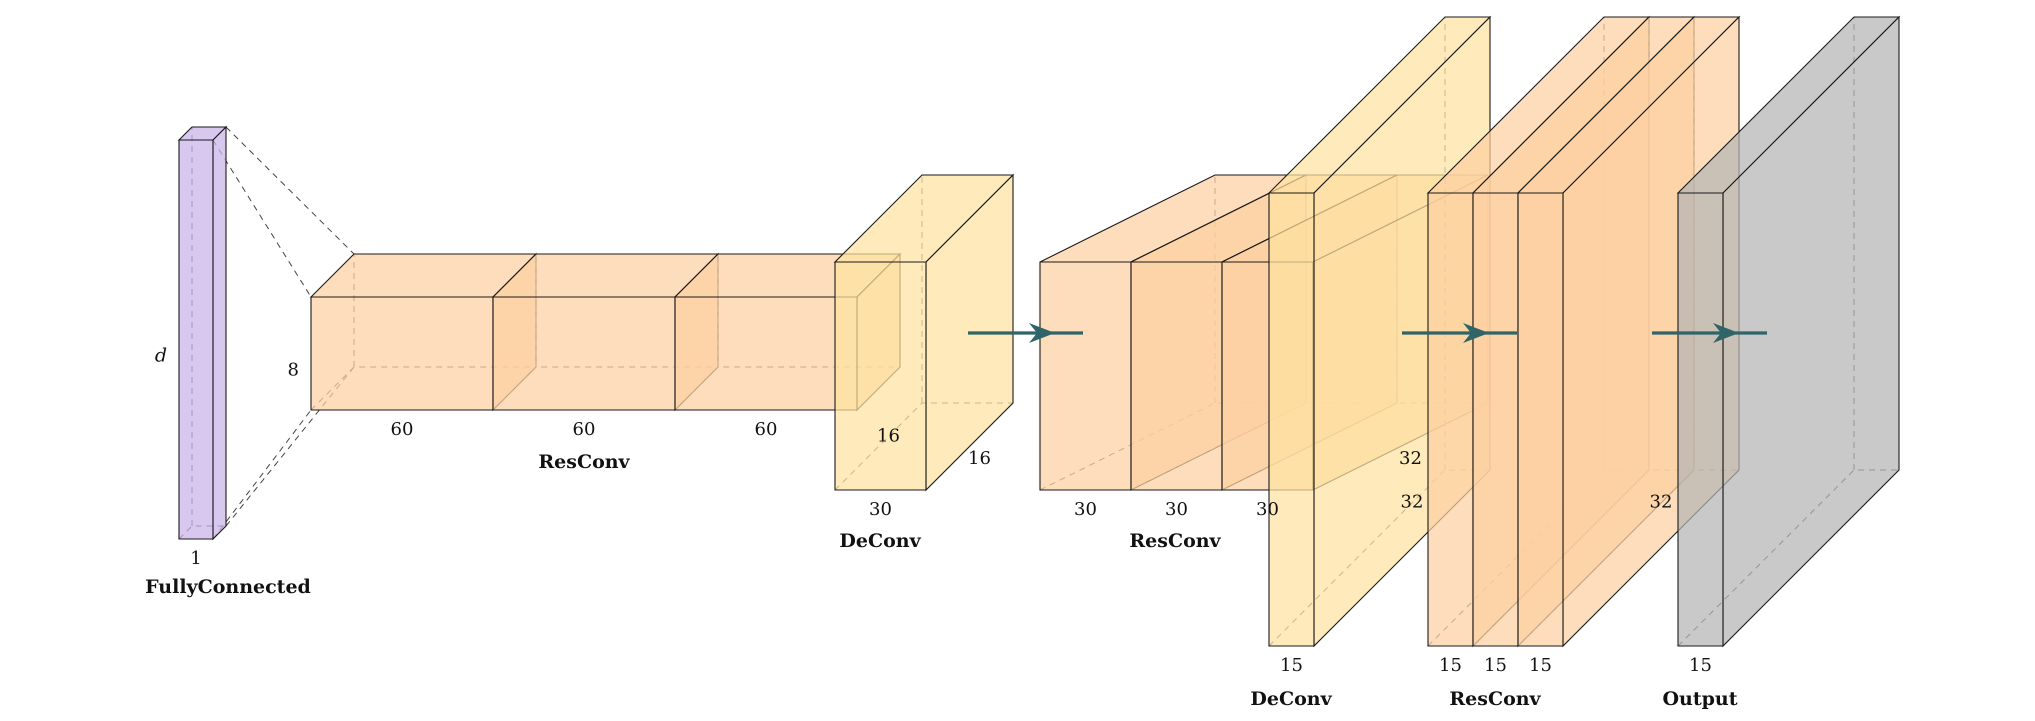  I want to click on fc-layer-cuboid, so click(202, 333).